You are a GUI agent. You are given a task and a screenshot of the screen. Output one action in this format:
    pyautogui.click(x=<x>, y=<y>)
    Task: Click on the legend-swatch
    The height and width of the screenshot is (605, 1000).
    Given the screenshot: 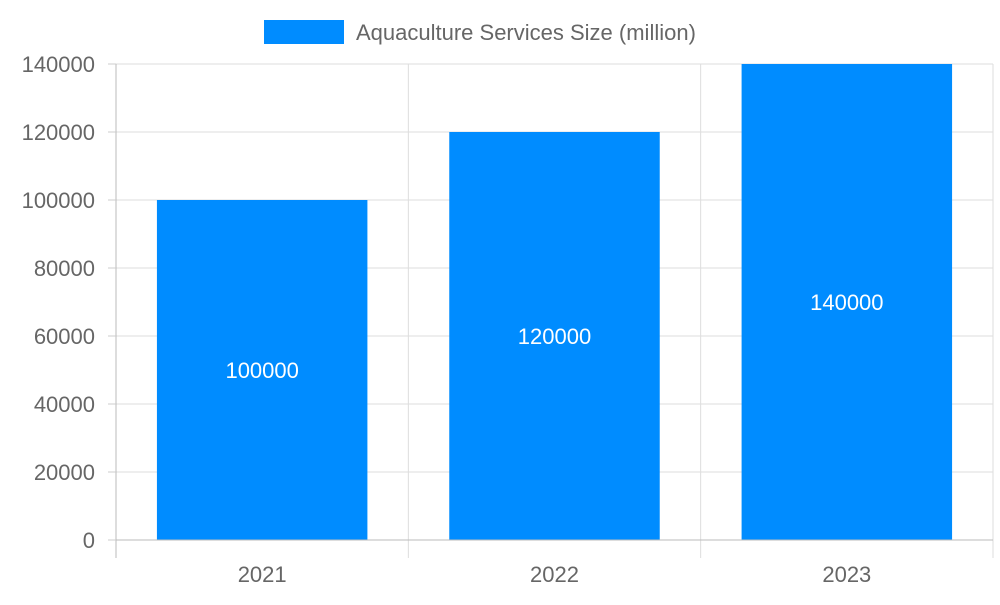 What is the action you would take?
    pyautogui.click(x=304, y=32)
    